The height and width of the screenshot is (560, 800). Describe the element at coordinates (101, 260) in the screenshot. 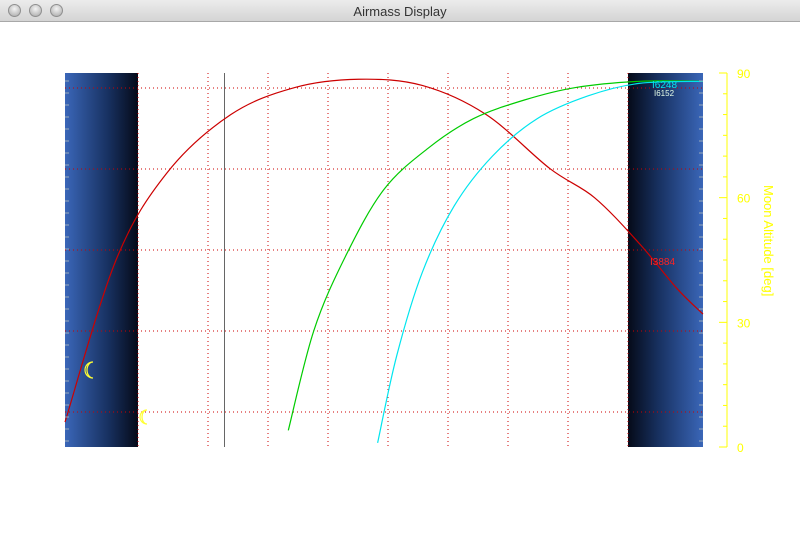

I see `evening-twilight-band` at that location.